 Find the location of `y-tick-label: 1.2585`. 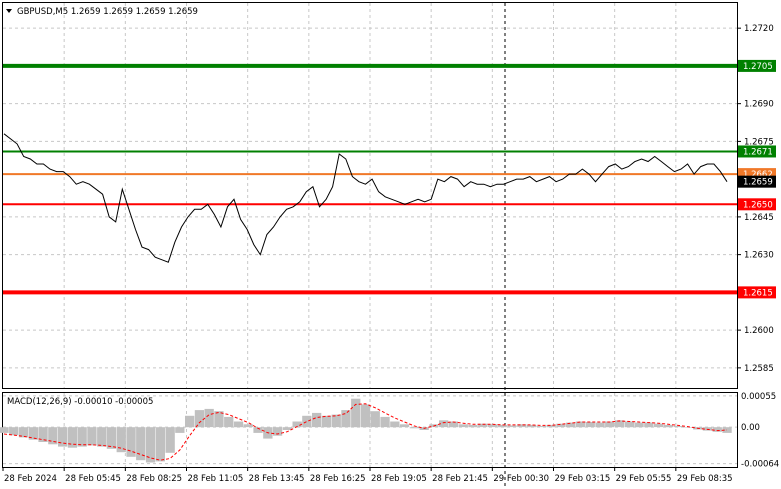

y-tick-label: 1.2585 is located at coordinates (759, 369).